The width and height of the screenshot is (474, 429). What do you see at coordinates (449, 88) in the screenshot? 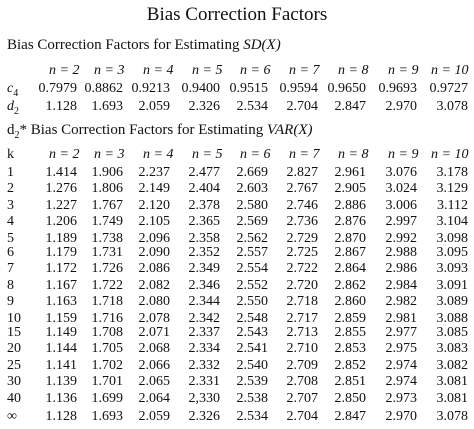
I see `c4-value: 0.9727` at bounding box center [449, 88].